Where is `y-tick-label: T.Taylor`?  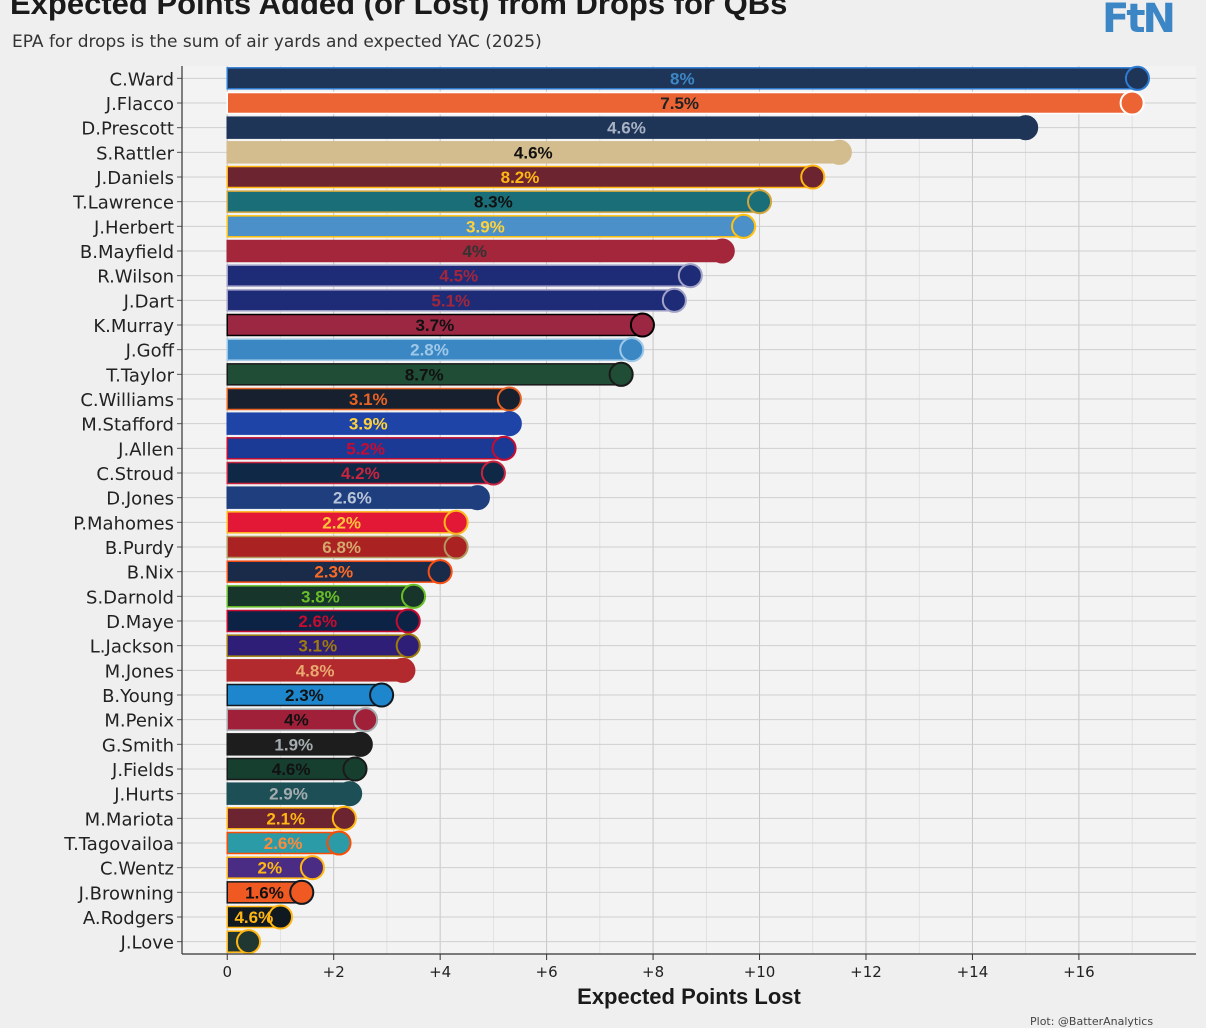
y-tick-label: T.Taylor is located at coordinates (139, 375).